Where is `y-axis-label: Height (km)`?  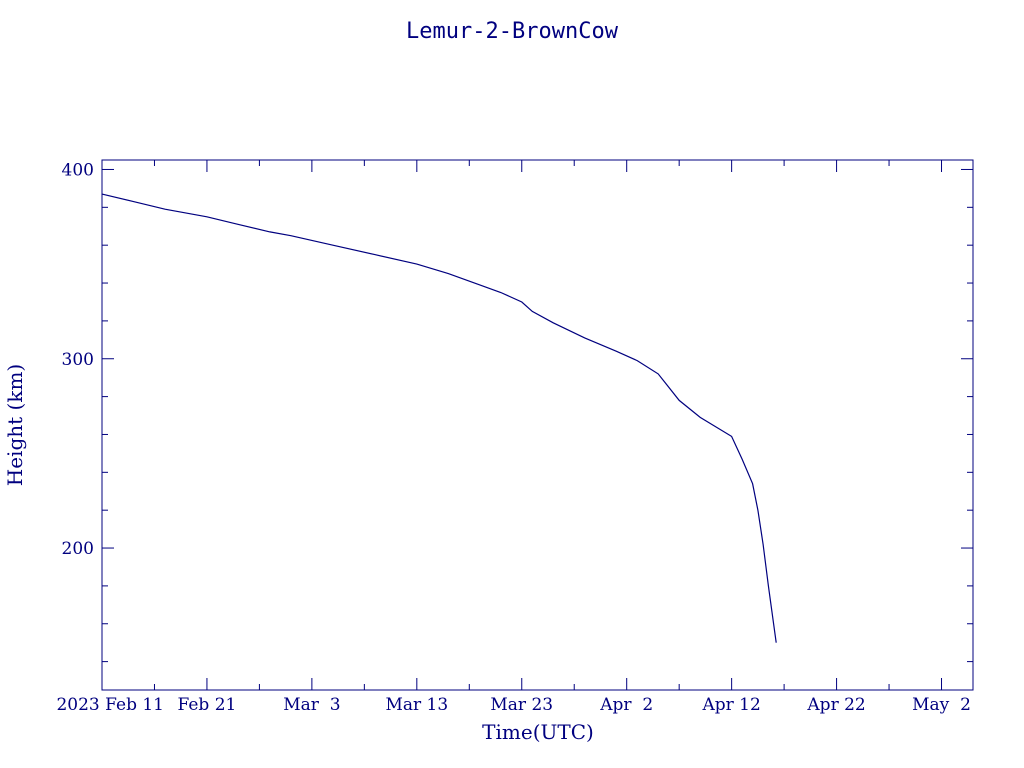
y-axis-label: Height (km) is located at coordinates (15, 425).